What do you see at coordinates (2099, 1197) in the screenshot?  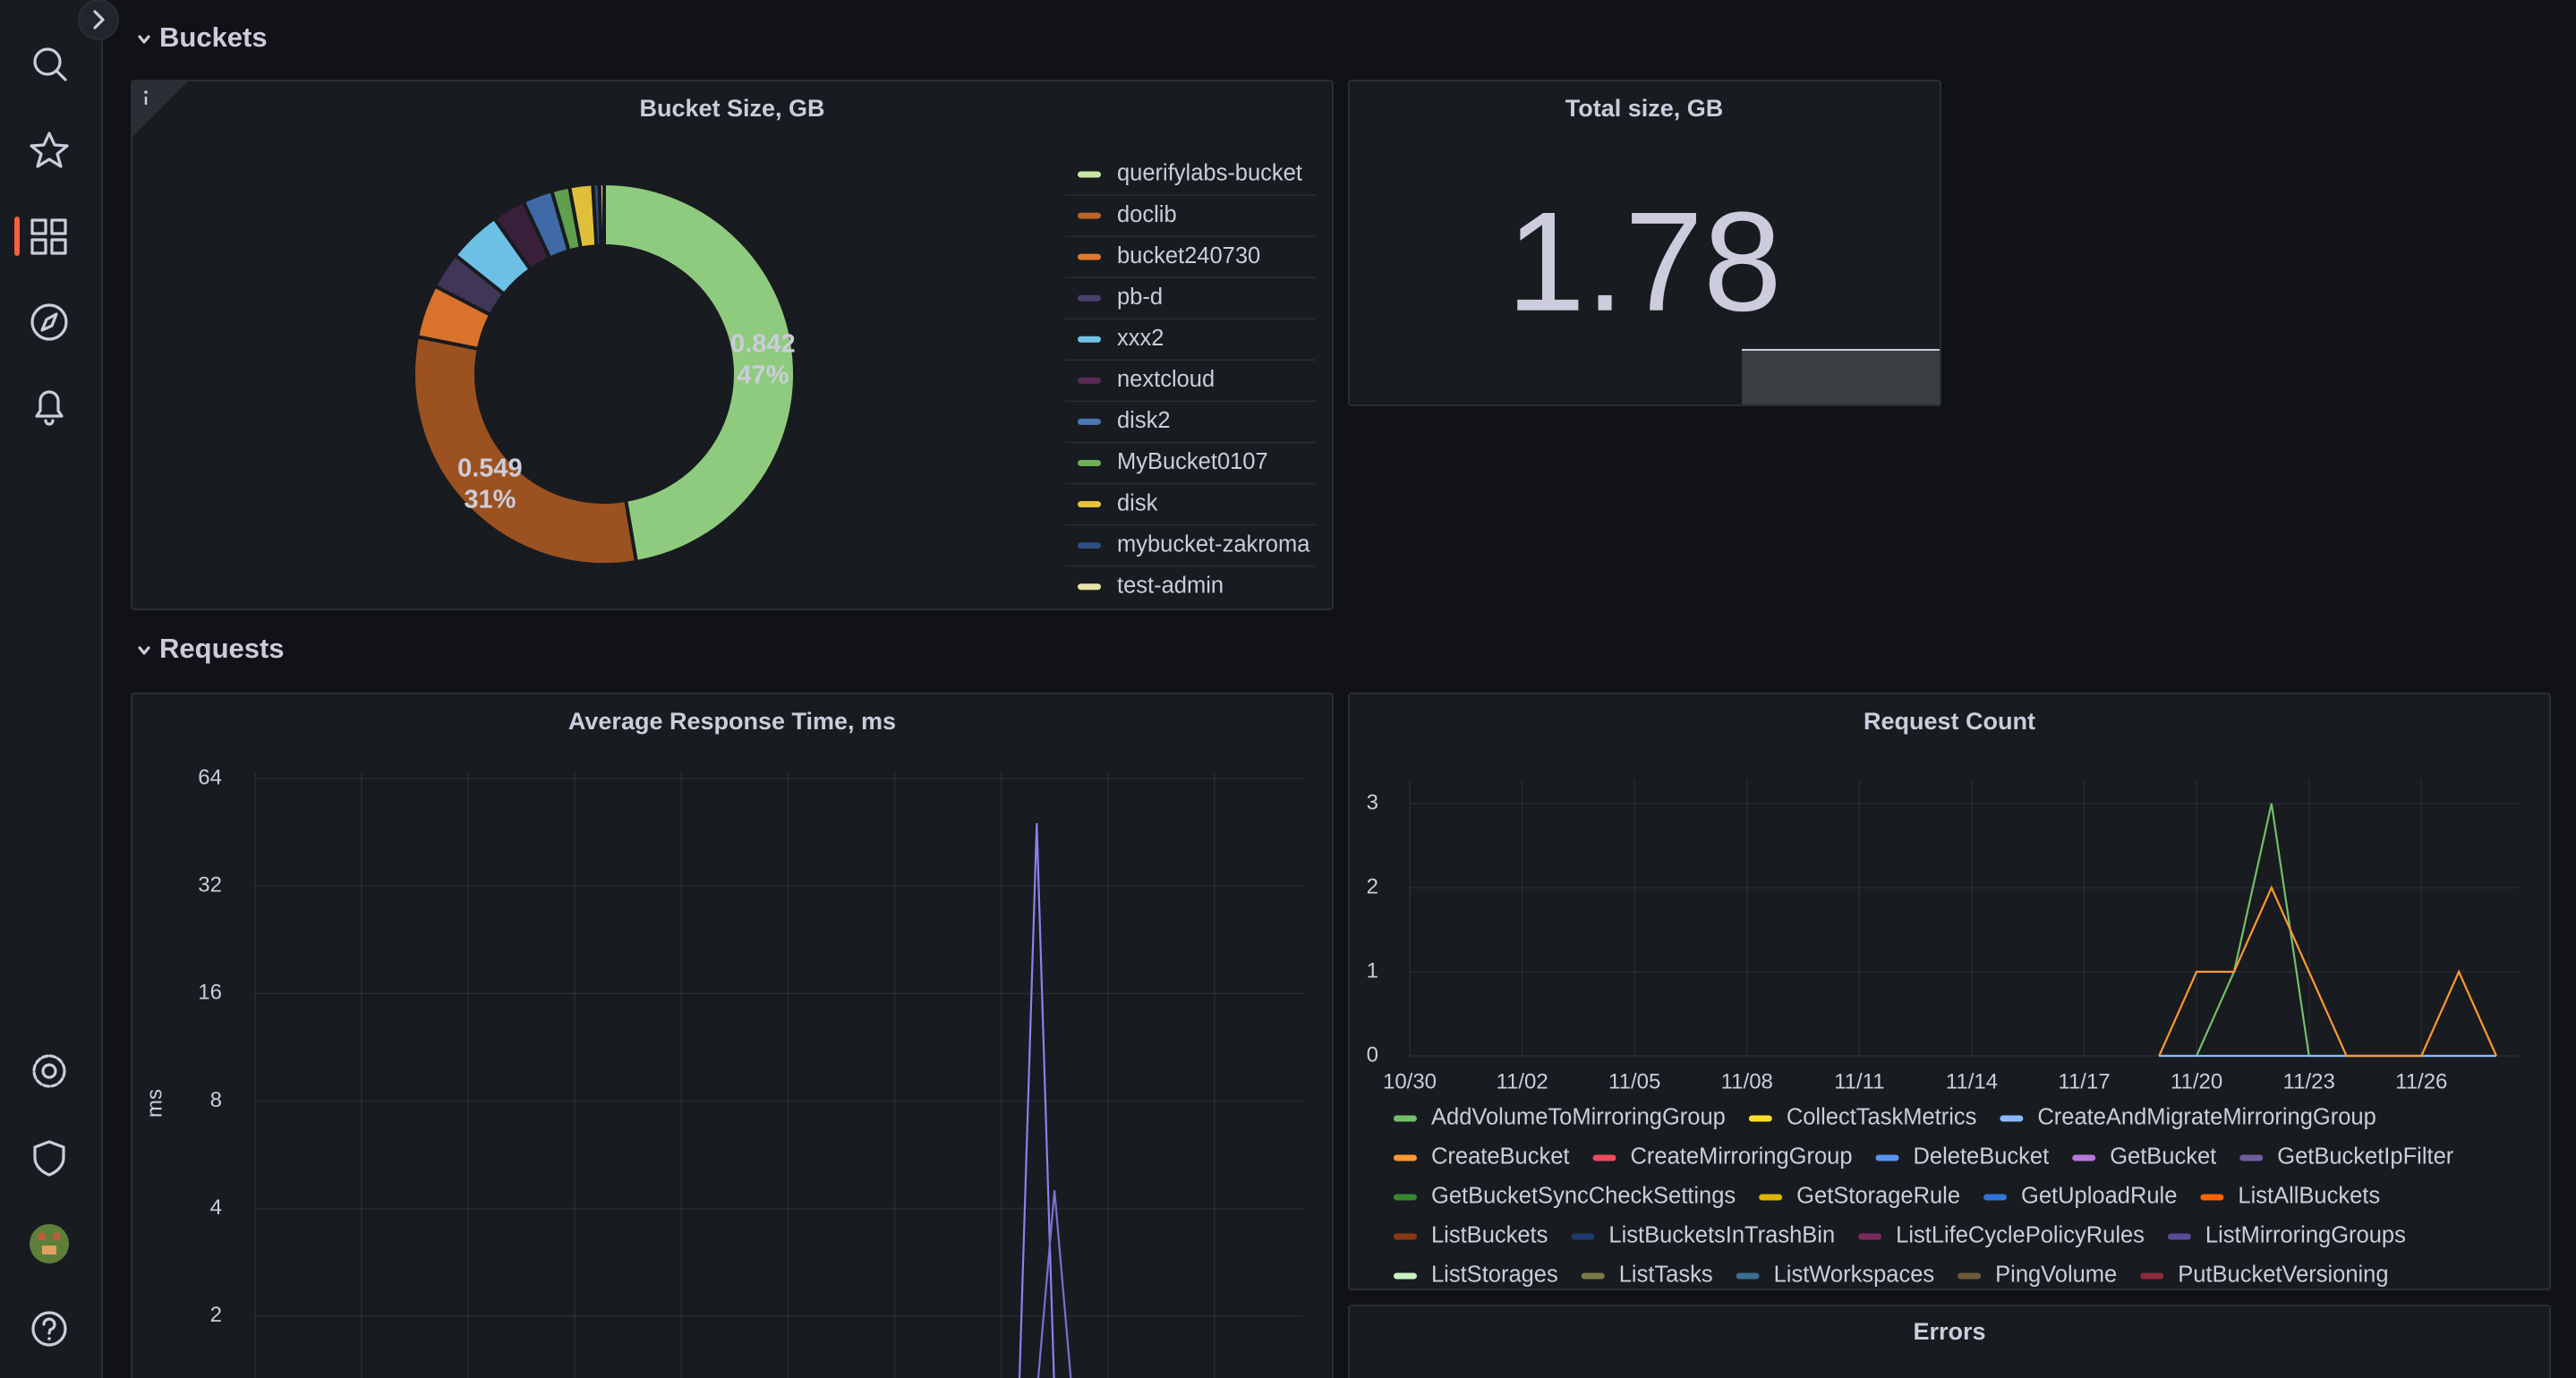 I see `legend-label: GetUploadRule` at bounding box center [2099, 1197].